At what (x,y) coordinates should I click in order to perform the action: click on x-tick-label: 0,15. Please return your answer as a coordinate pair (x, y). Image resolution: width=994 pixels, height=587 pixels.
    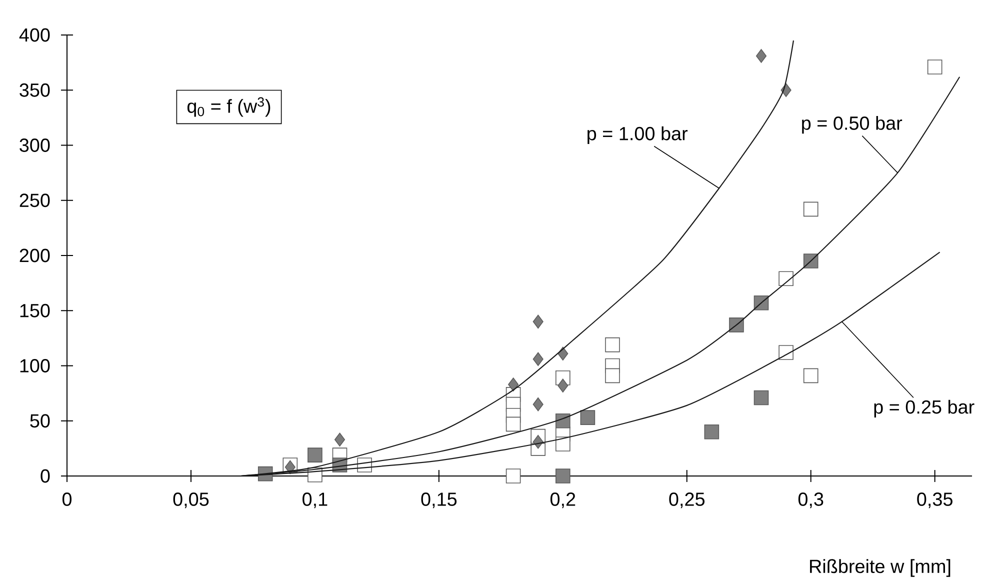
    Looking at the image, I should click on (439, 500).